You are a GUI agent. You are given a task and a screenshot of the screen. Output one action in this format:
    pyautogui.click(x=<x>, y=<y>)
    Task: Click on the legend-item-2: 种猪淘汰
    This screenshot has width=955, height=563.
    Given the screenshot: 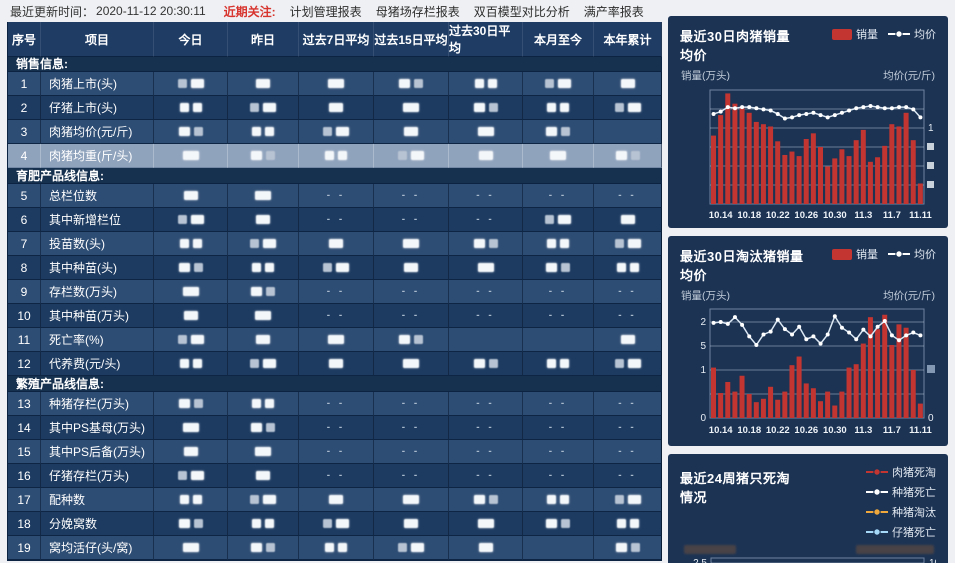 What is the action you would take?
    pyautogui.click(x=901, y=512)
    